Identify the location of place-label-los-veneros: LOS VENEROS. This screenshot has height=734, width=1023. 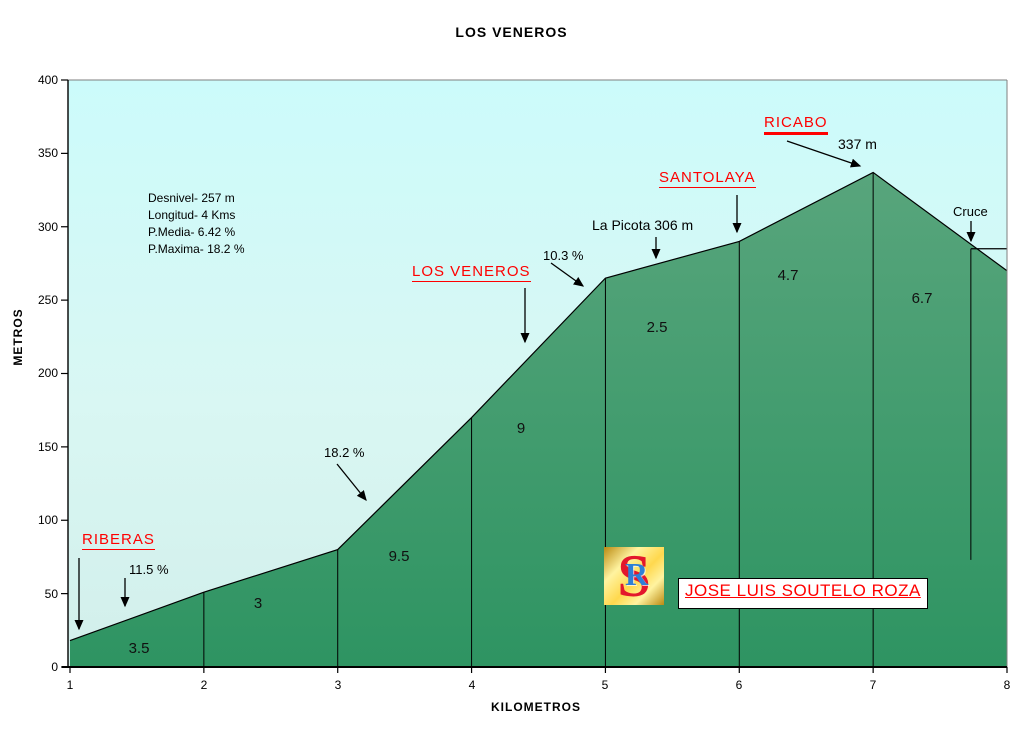
(471, 272).